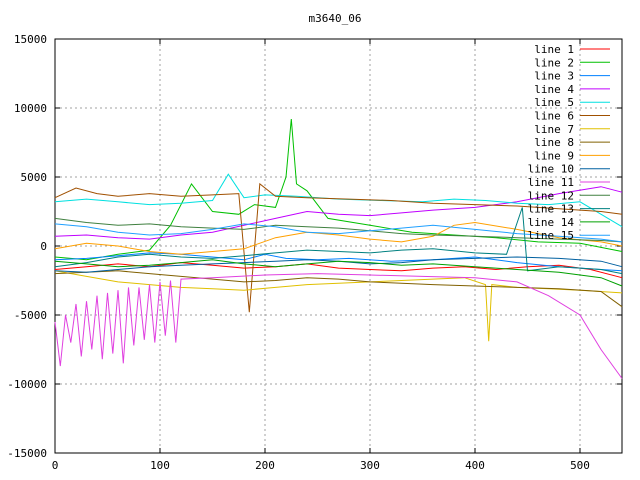 This screenshot has width=640, height=480. I want to click on y-tick-label: 0, so click(43, 246).